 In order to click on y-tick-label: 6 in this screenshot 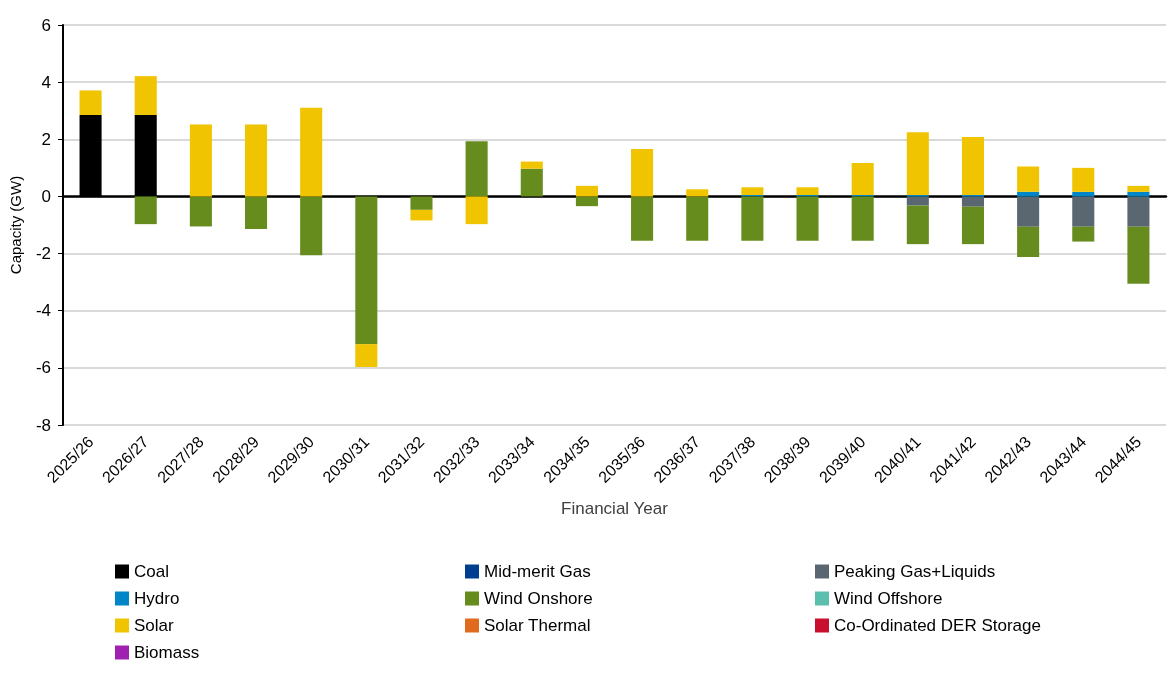, I will do `click(46, 25)`.